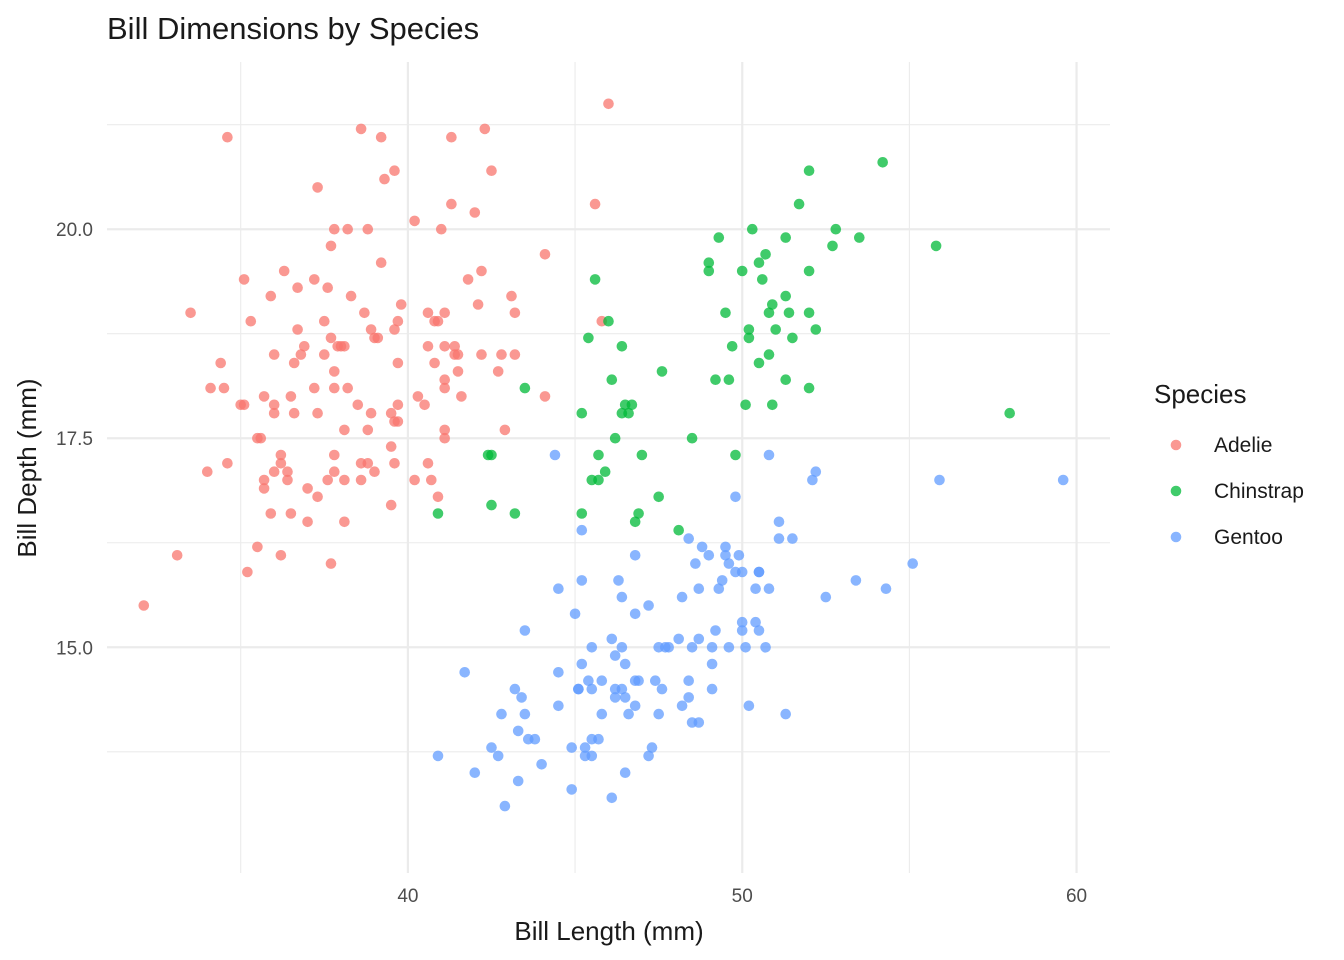 The height and width of the screenshot is (960, 1344). I want to click on y-axis-title: Bill Depth (mm), so click(27, 467).